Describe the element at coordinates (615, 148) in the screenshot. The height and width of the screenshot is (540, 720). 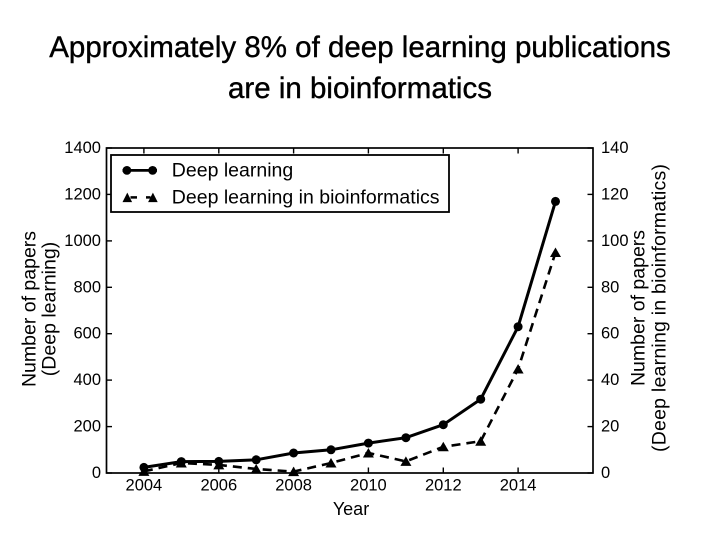
I see `svg-text: 140` at that location.